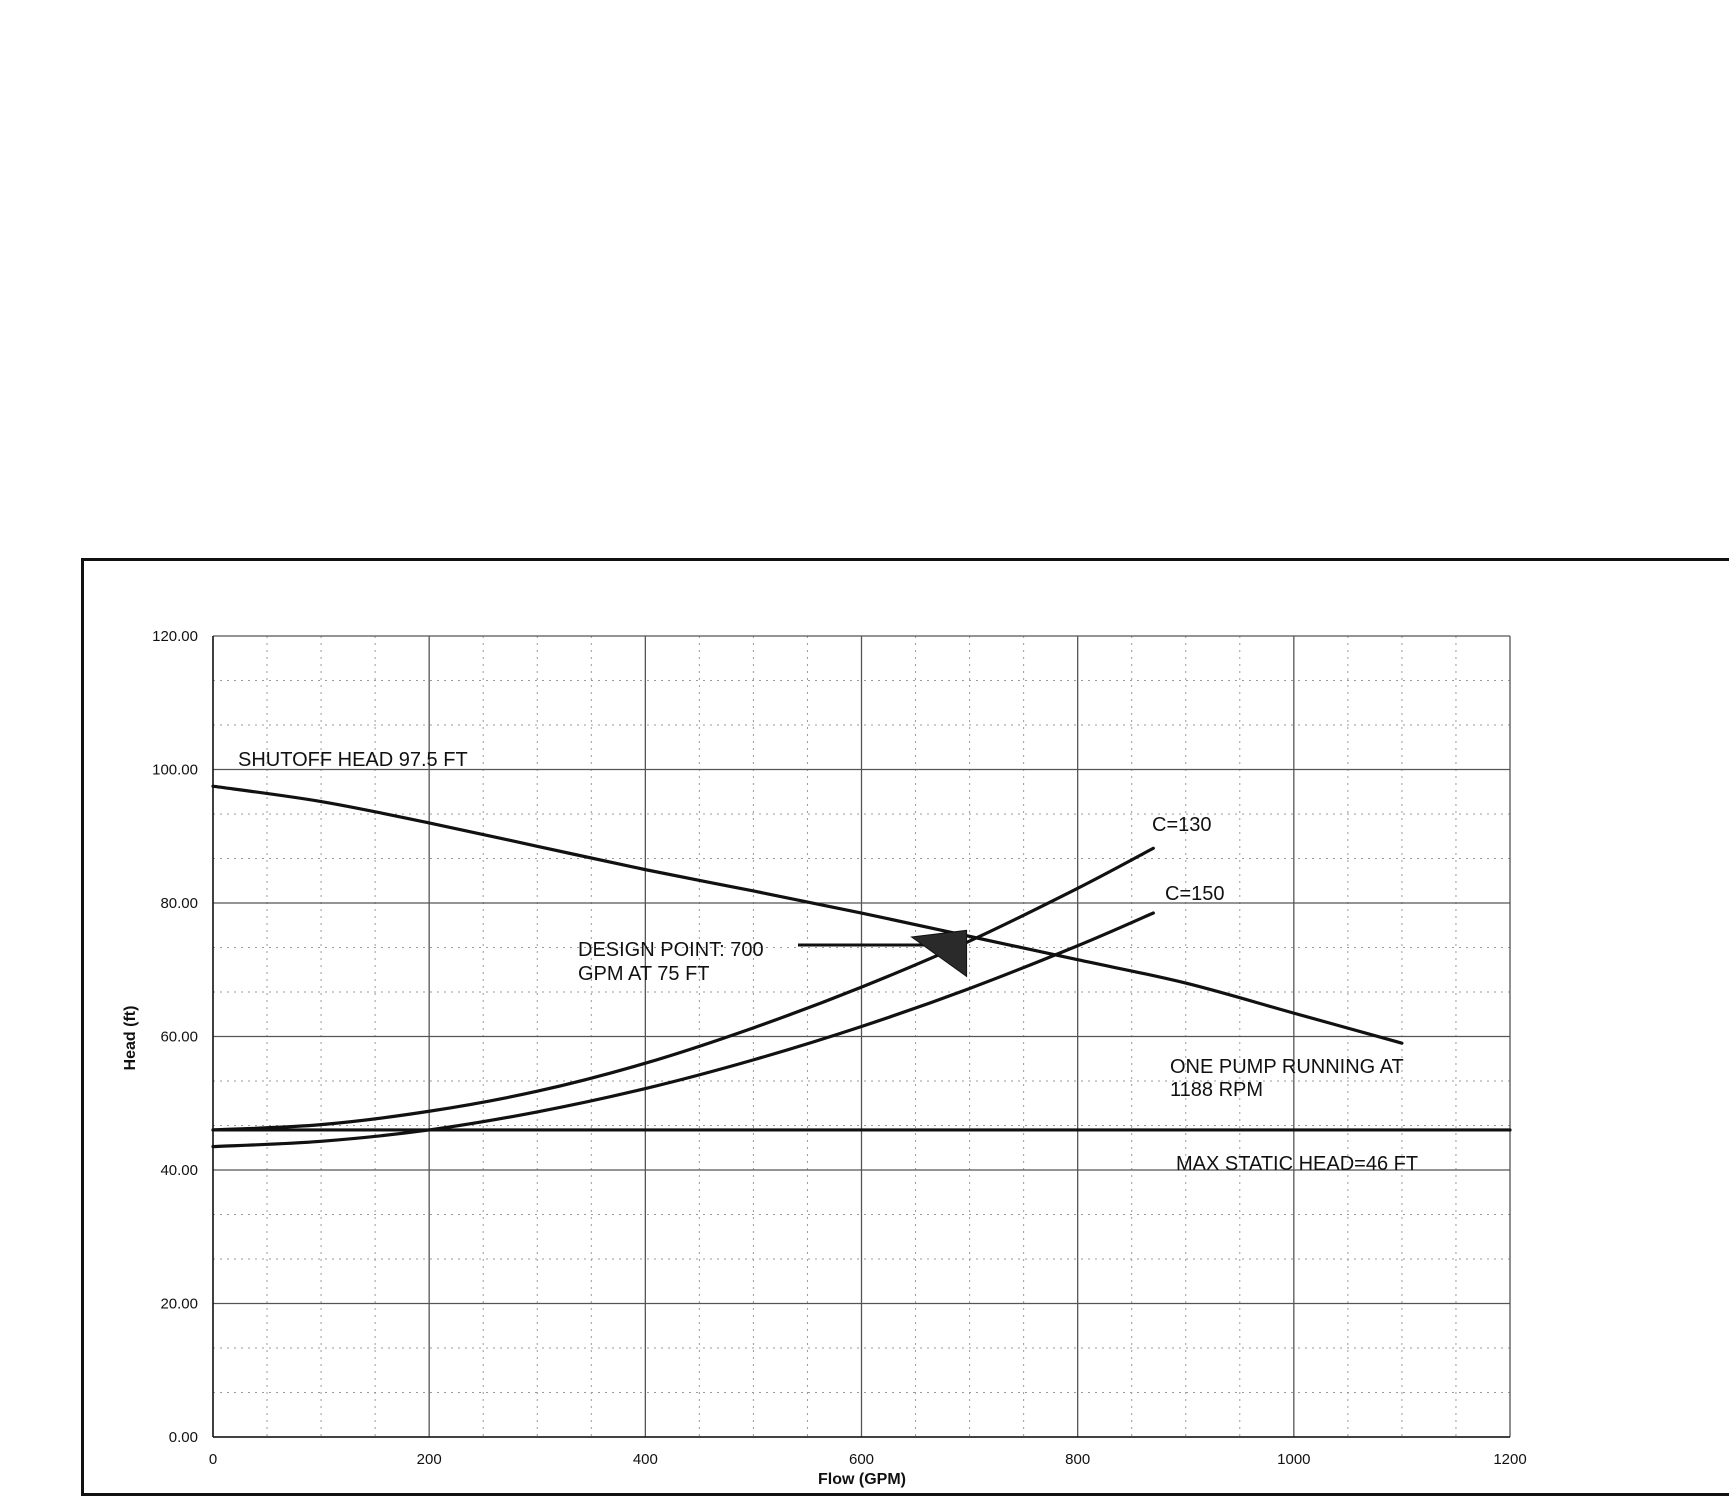 This screenshot has height=1504, width=1729. Describe the element at coordinates (1287, 1067) in the screenshot. I see `pump-curve-label-line1: ONE PUMP RUNNING AT` at that location.